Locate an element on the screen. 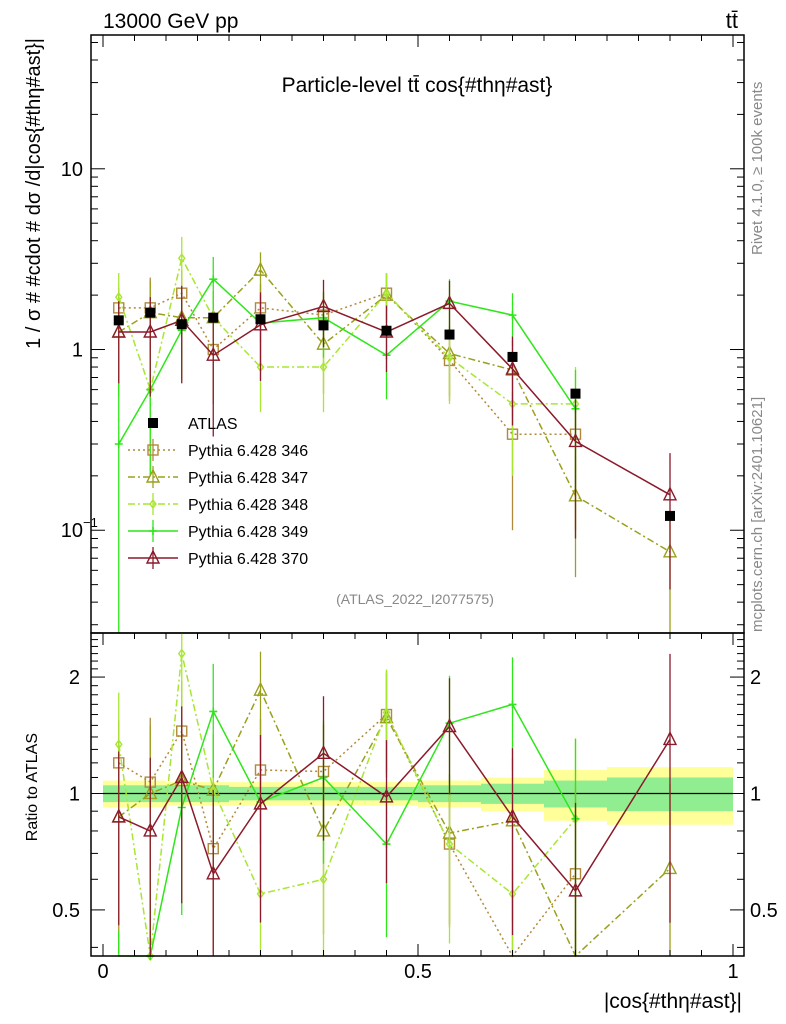 The height and width of the screenshot is (1024, 786). main-y-axis-label: 1 / σ # #cdot # dσ /d|cos{#thη#ast}| is located at coordinates (34, 193).